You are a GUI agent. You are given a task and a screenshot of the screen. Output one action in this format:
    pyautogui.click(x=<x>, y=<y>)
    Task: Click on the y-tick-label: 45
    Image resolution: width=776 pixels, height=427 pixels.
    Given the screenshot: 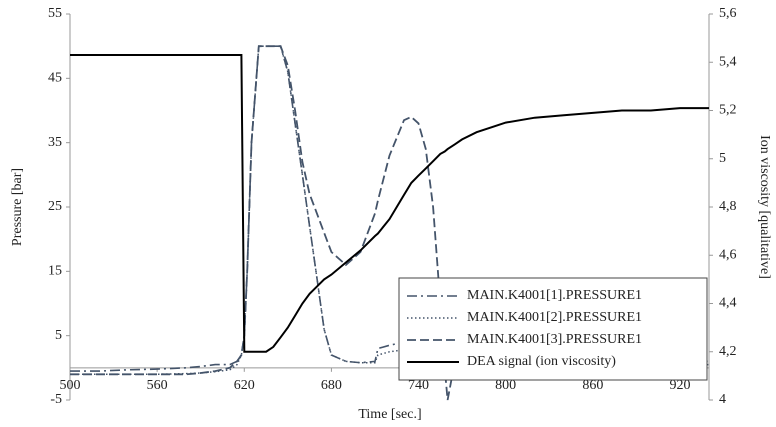 What is the action you would take?
    pyautogui.click(x=55, y=78)
    